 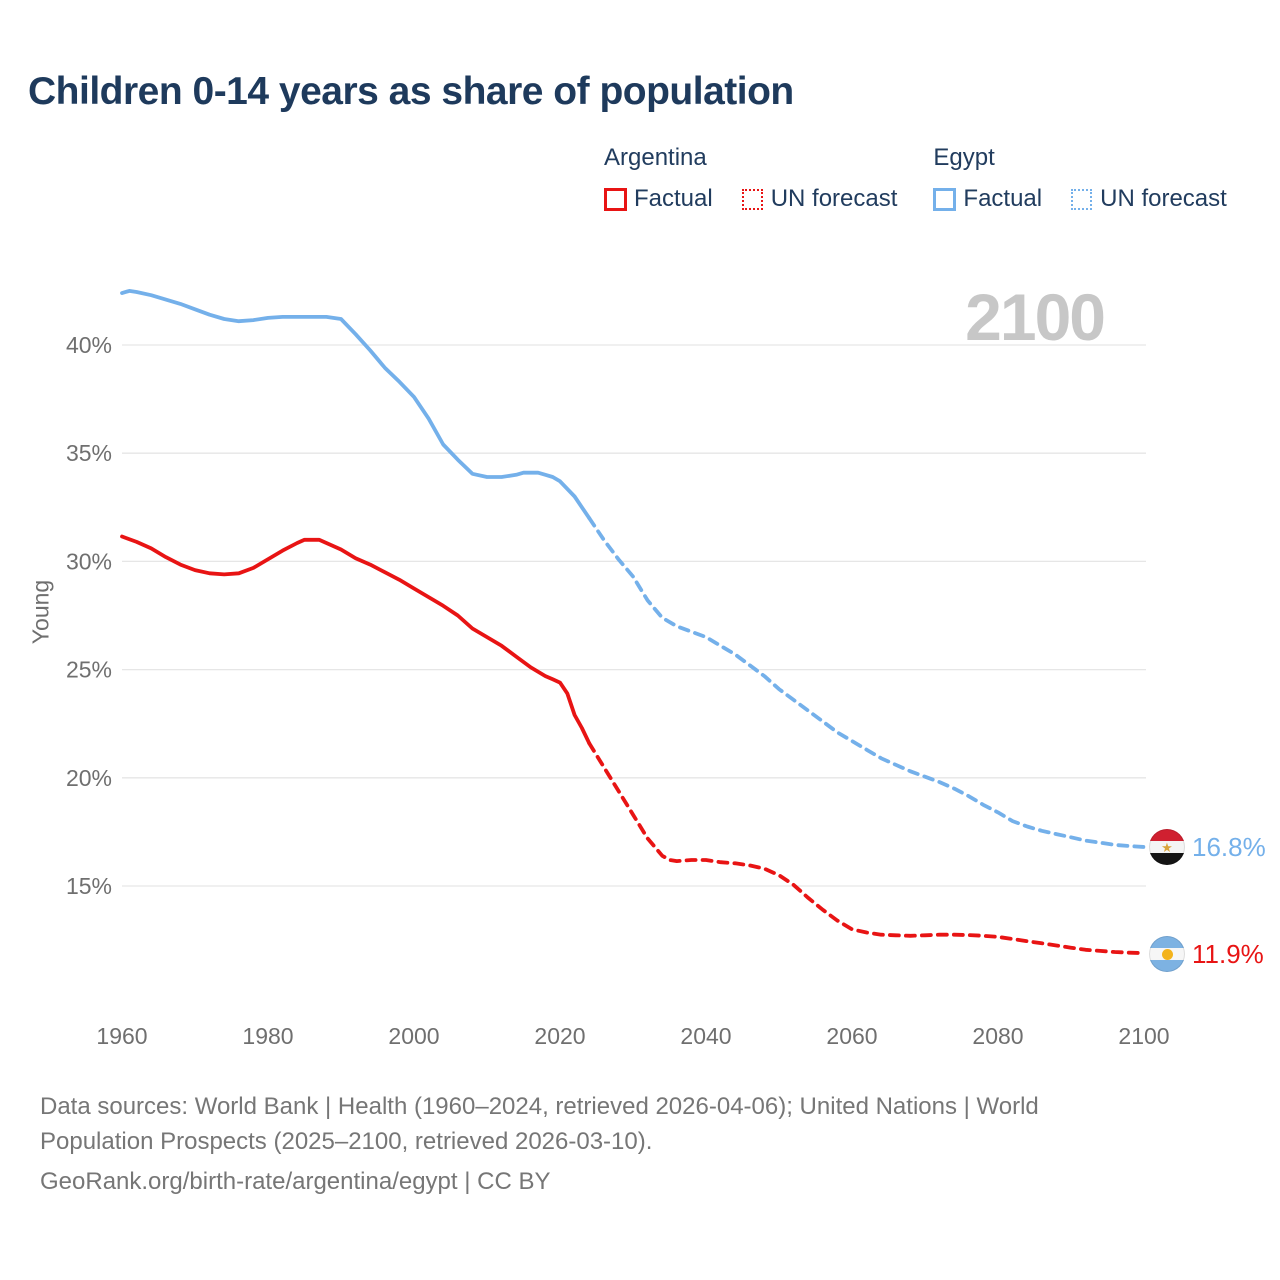 I want to click on legend-item-argentina-forecast: UN forecast, so click(x=819, y=199).